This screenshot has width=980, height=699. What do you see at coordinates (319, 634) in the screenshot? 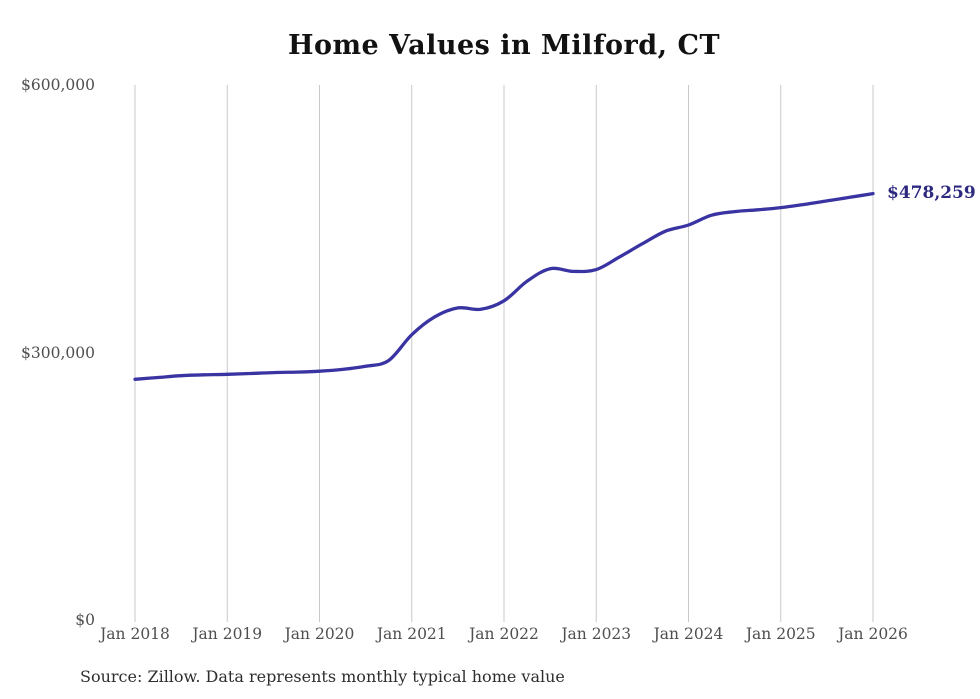
I see `x-tick-label: Jan 2020` at bounding box center [319, 634].